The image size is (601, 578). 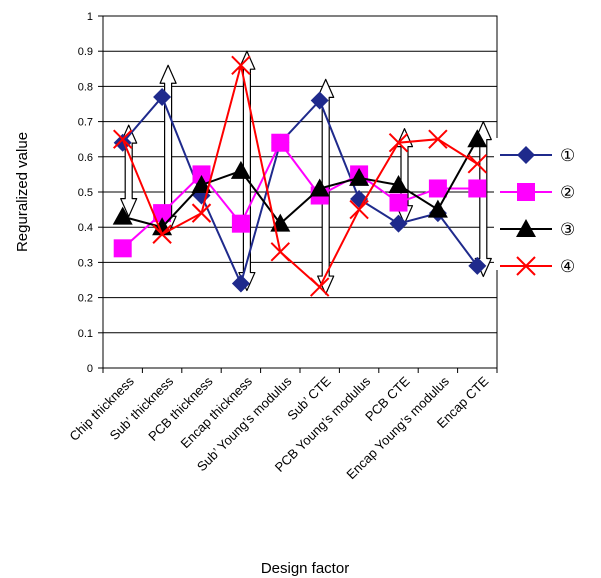 I want to click on legend-item: ①, so click(x=537, y=155).